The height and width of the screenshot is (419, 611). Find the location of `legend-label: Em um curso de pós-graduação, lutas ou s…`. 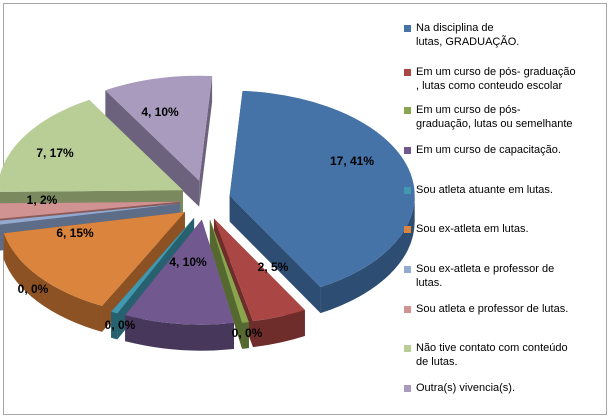

legend-label: Em um curso de pós-graduação, lutas ou s… is located at coordinates (494, 117).